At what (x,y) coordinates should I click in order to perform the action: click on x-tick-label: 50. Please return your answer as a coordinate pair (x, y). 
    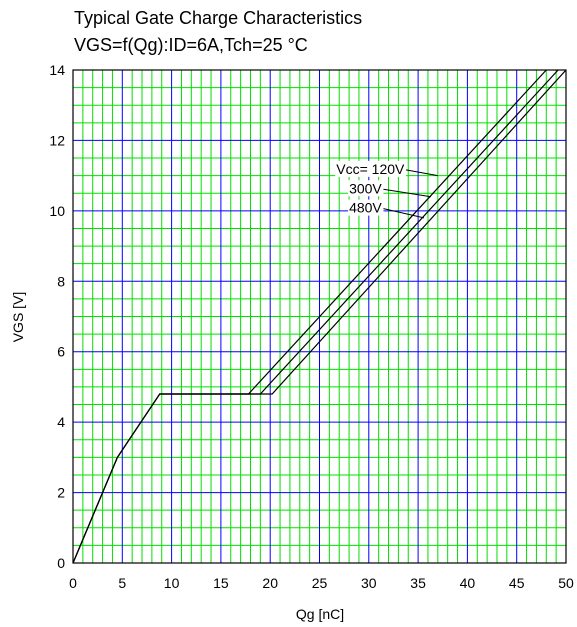
    Looking at the image, I should click on (566, 583).